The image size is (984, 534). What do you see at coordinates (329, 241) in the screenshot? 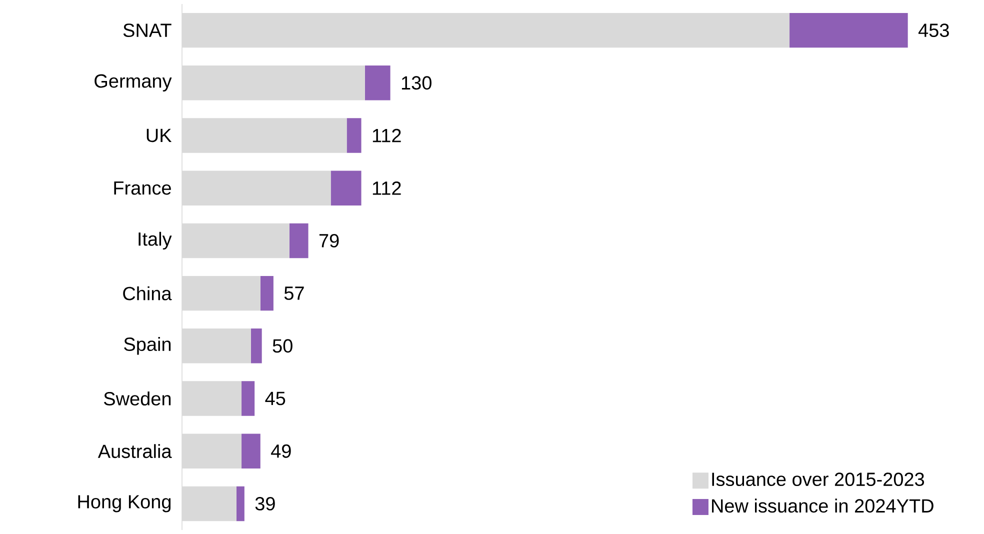
I see `annotation: 79` at bounding box center [329, 241].